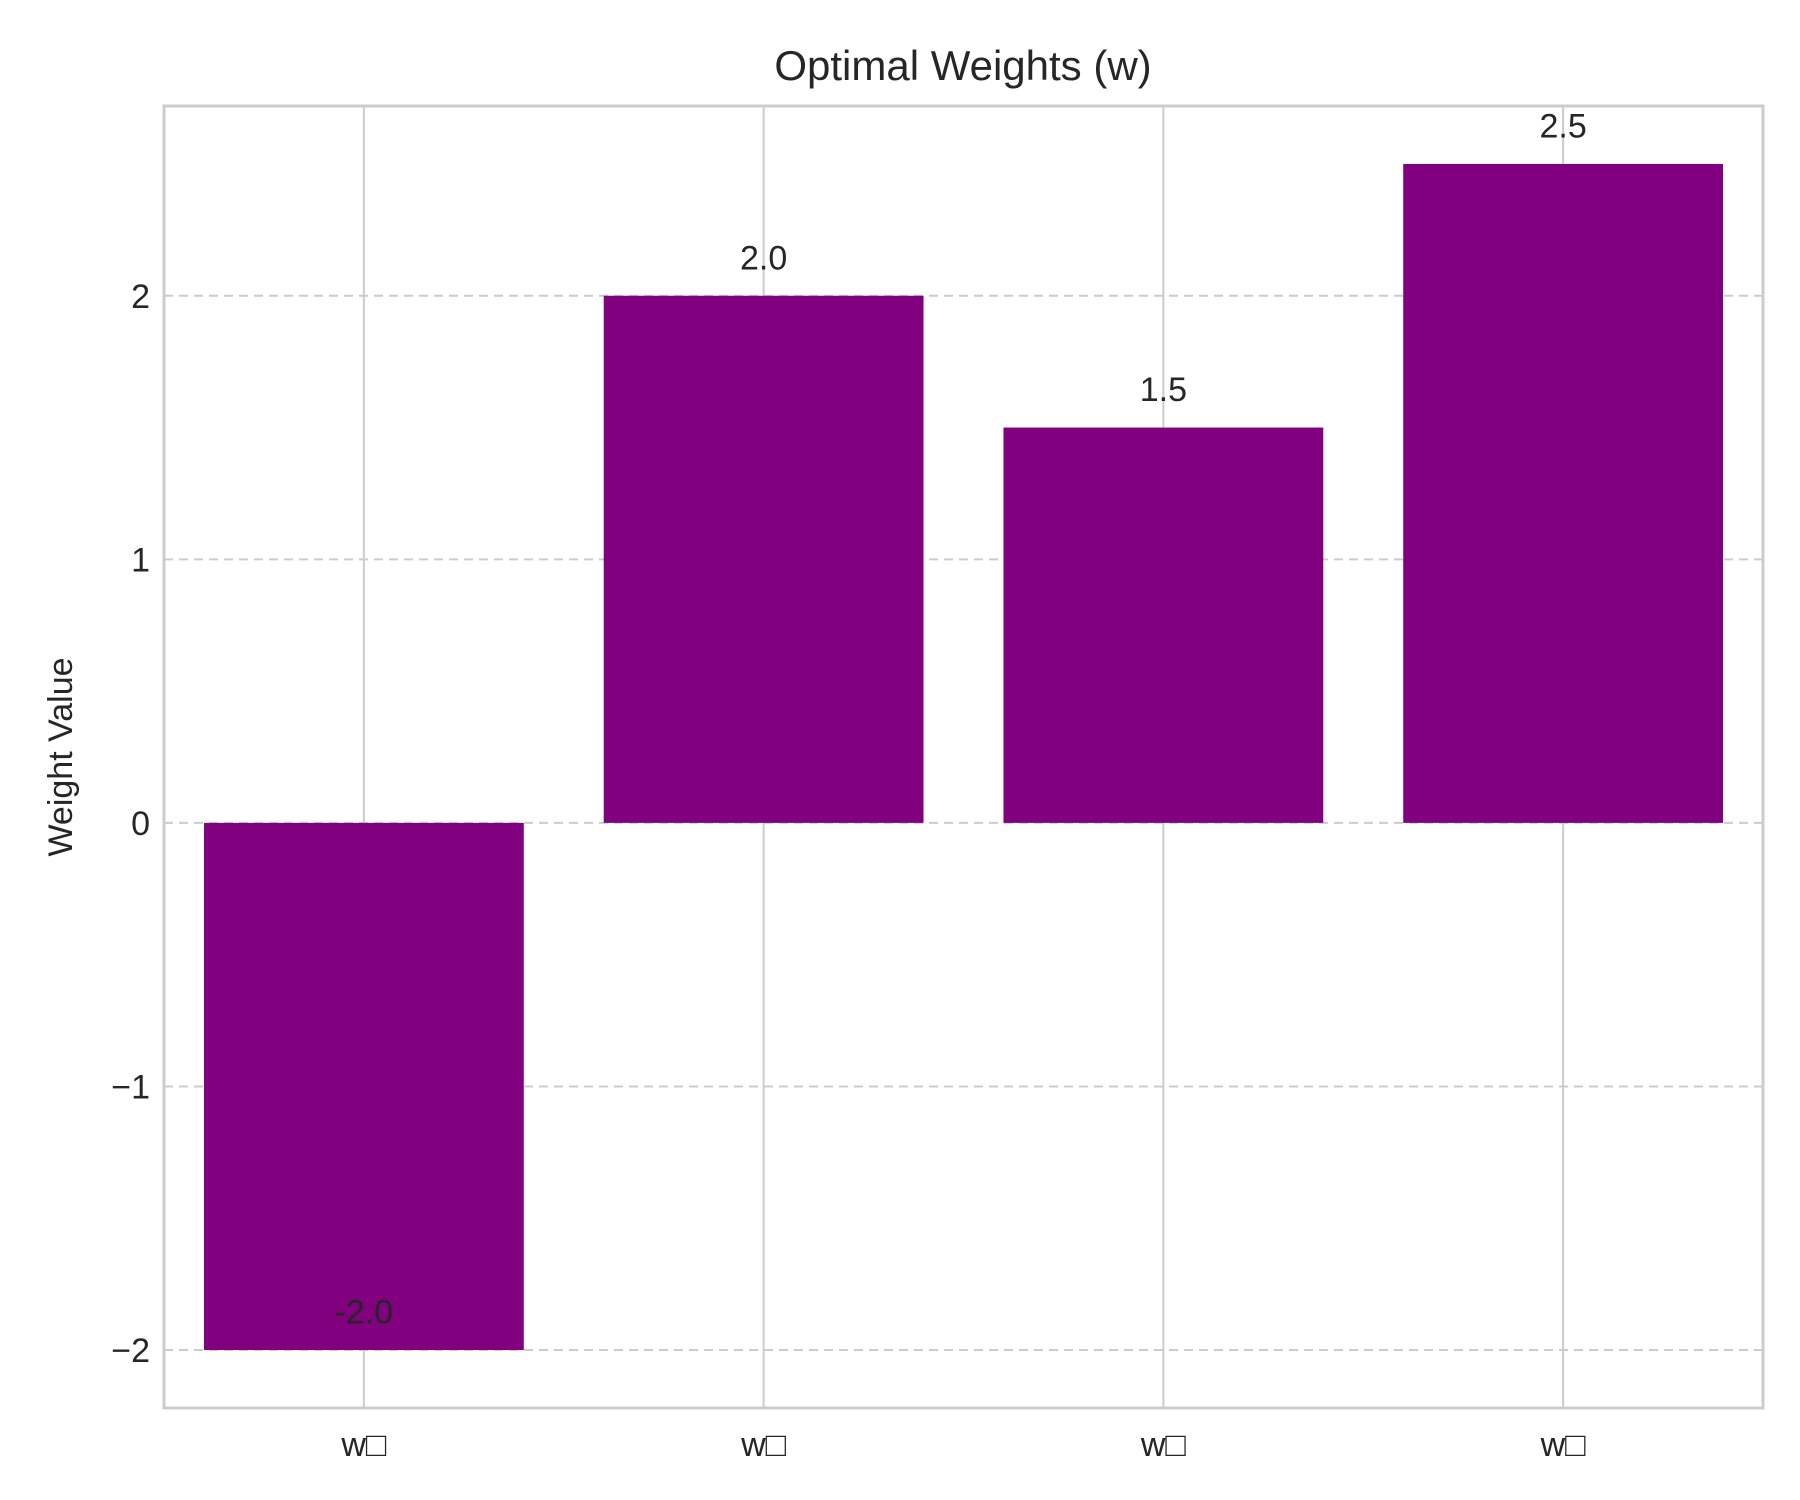 The width and height of the screenshot is (1800, 1500). What do you see at coordinates (140, 297) in the screenshot?
I see `y-tick-label: 2` at bounding box center [140, 297].